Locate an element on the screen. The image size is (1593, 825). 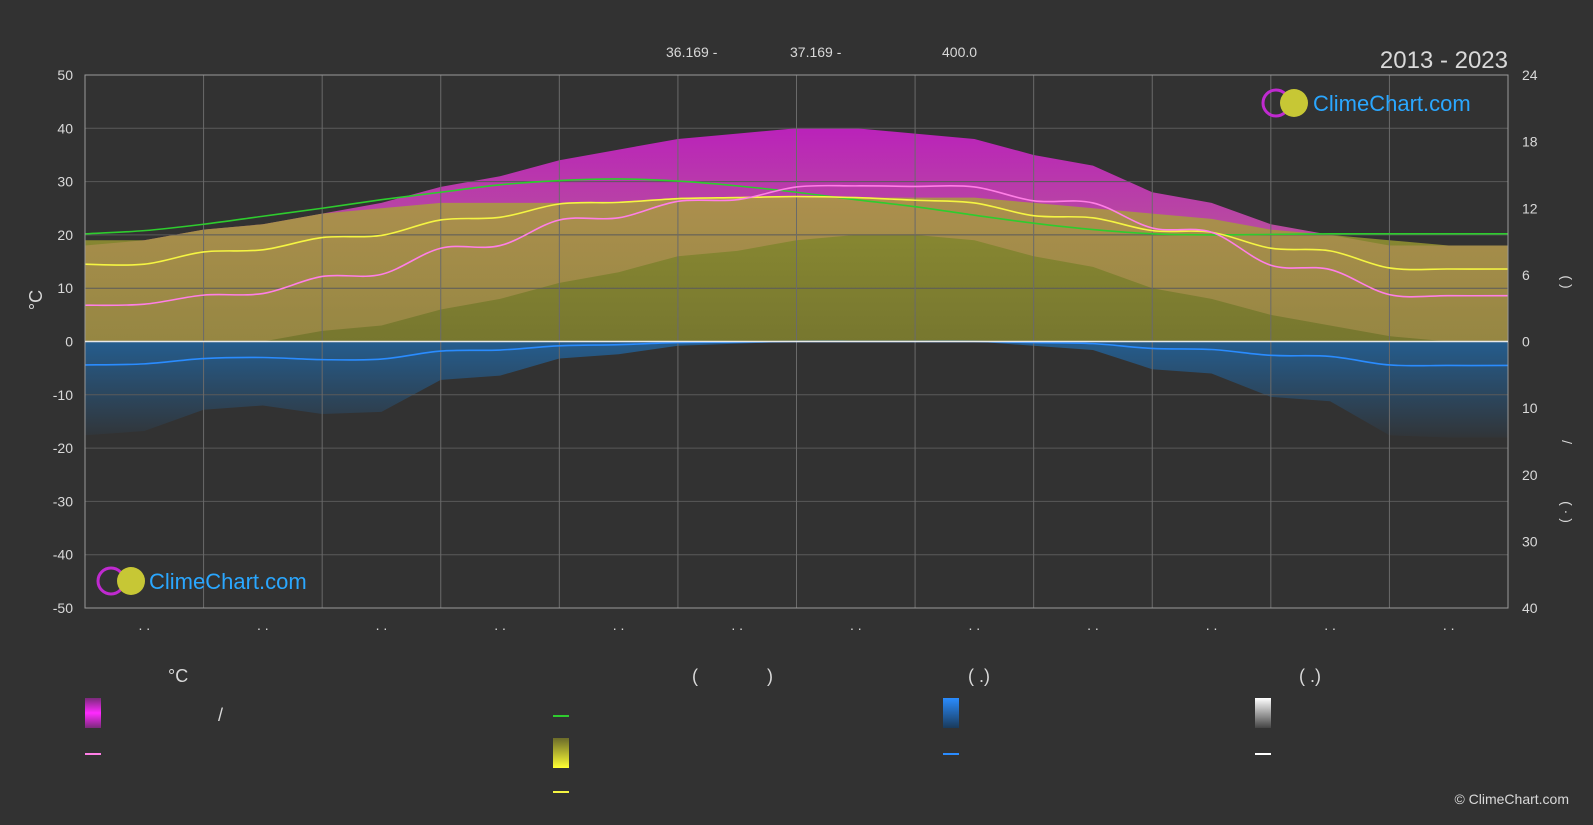
legend: °C / ( ) ( .) ( .) is located at coordinates (703, 729).